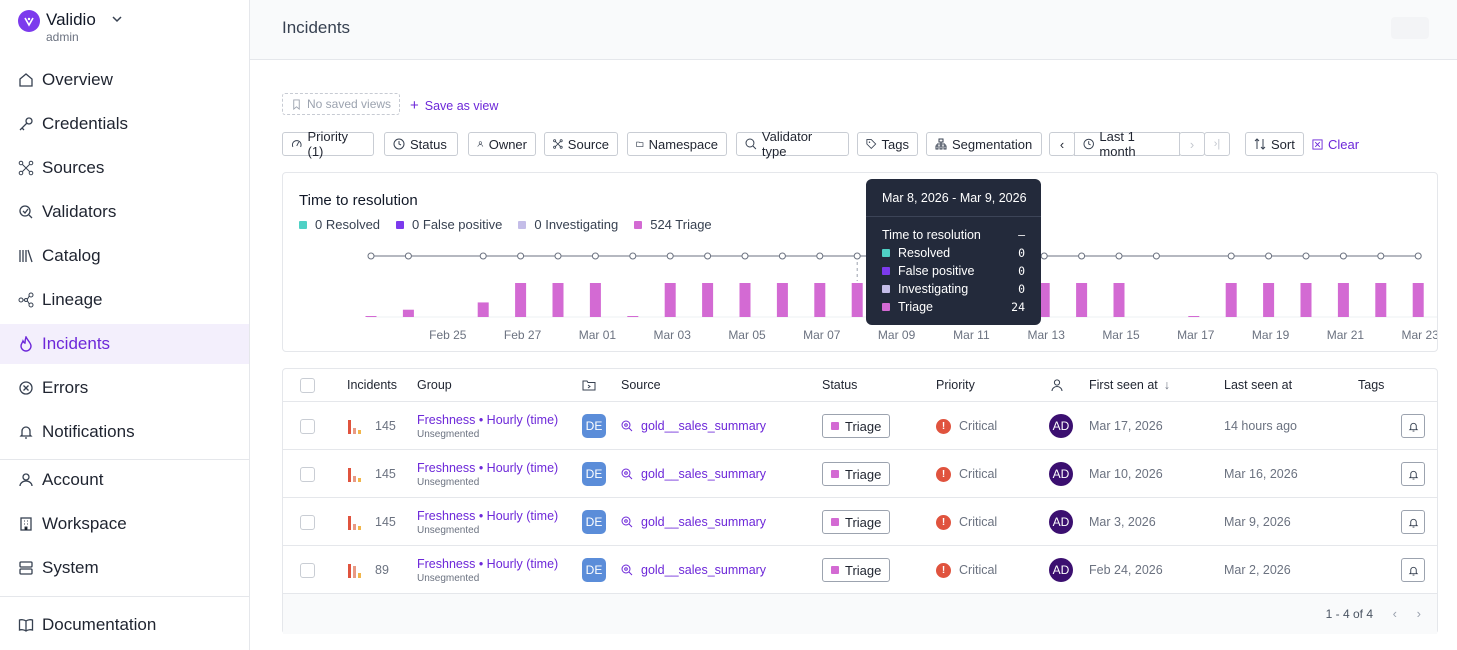 This screenshot has width=1457, height=650. Describe the element at coordinates (124, 625) in the screenshot. I see `nav-documentation: Documentation` at that location.